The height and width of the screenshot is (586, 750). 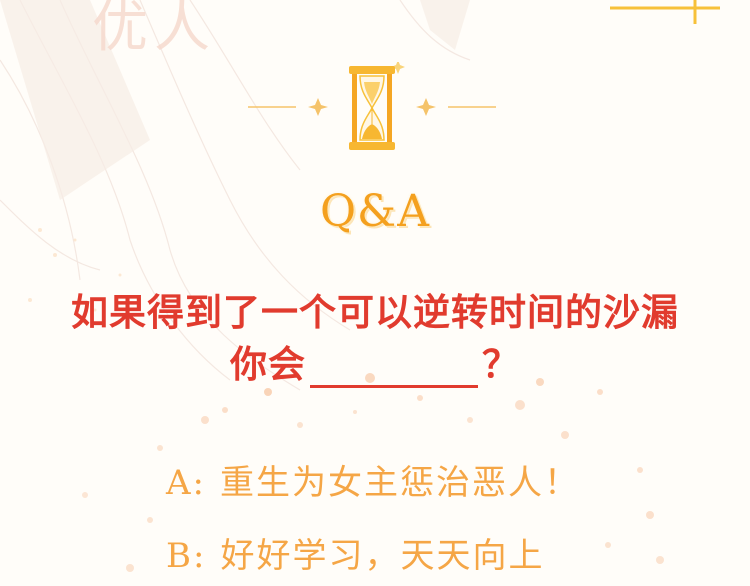 What do you see at coordinates (154, 30) in the screenshot?
I see `background-faded-title: 优人` at bounding box center [154, 30].